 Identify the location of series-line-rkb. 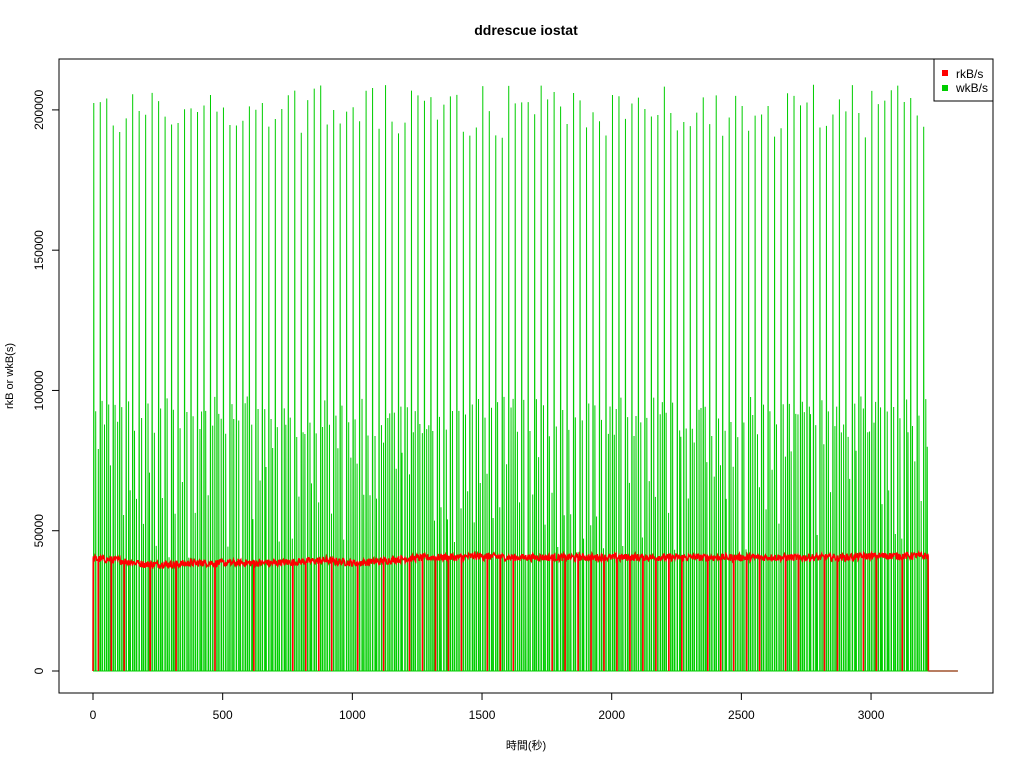
(511, 610).